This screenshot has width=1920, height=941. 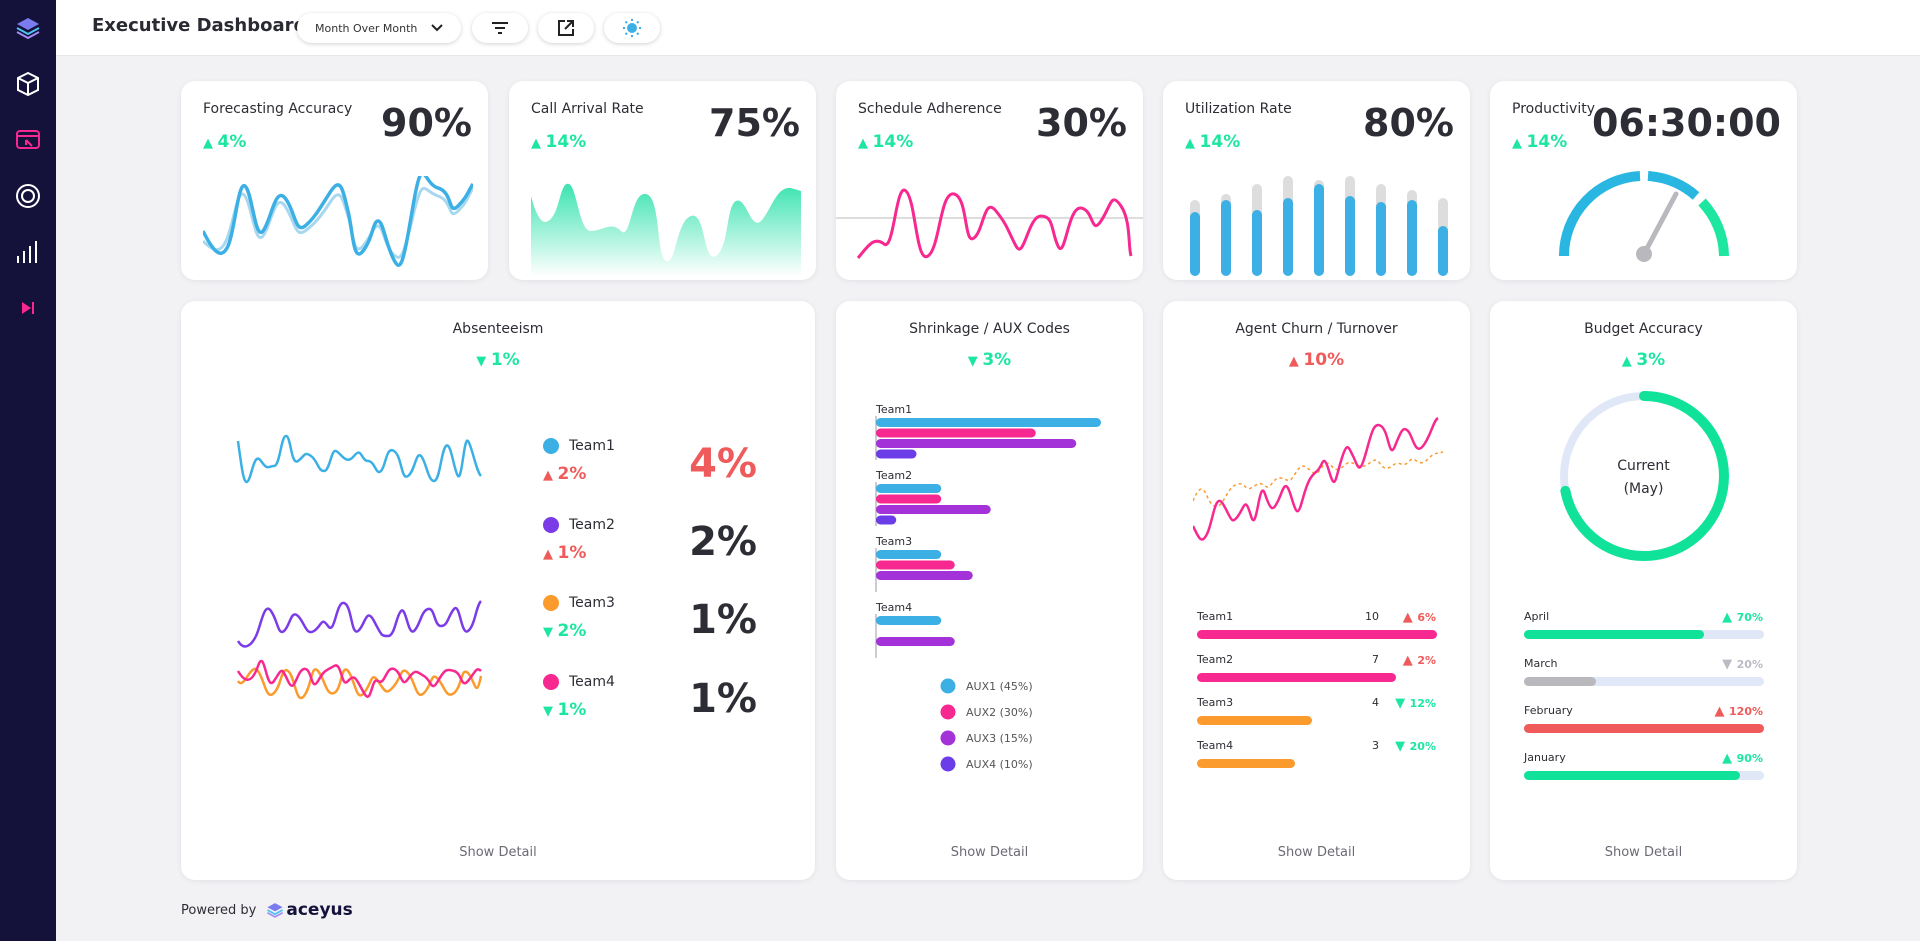 What do you see at coordinates (1215, 616) in the screenshot?
I see `churn-row-name: Team1` at bounding box center [1215, 616].